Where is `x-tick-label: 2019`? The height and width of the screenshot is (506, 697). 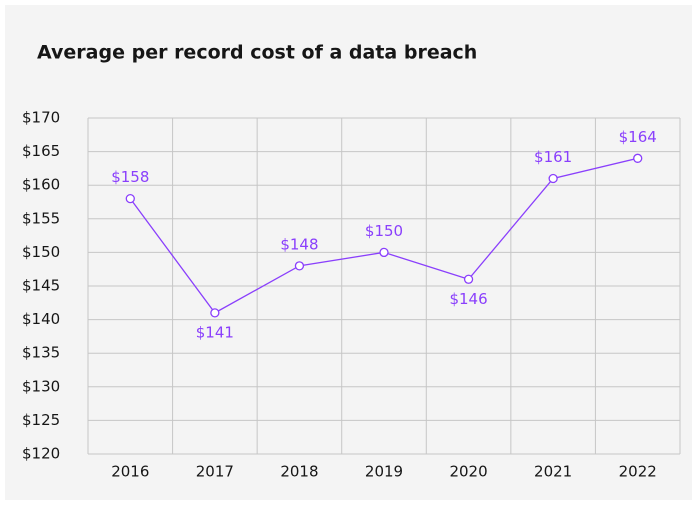
x-tick-label: 2019 is located at coordinates (384, 472).